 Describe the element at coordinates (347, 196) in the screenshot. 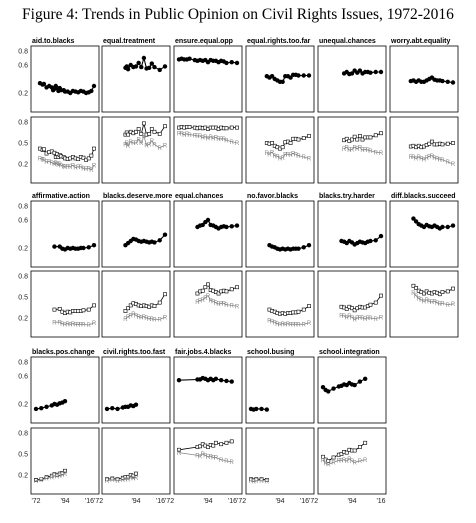

I see `panel-title-blacks.try.harder: blacks.try.harder` at that location.